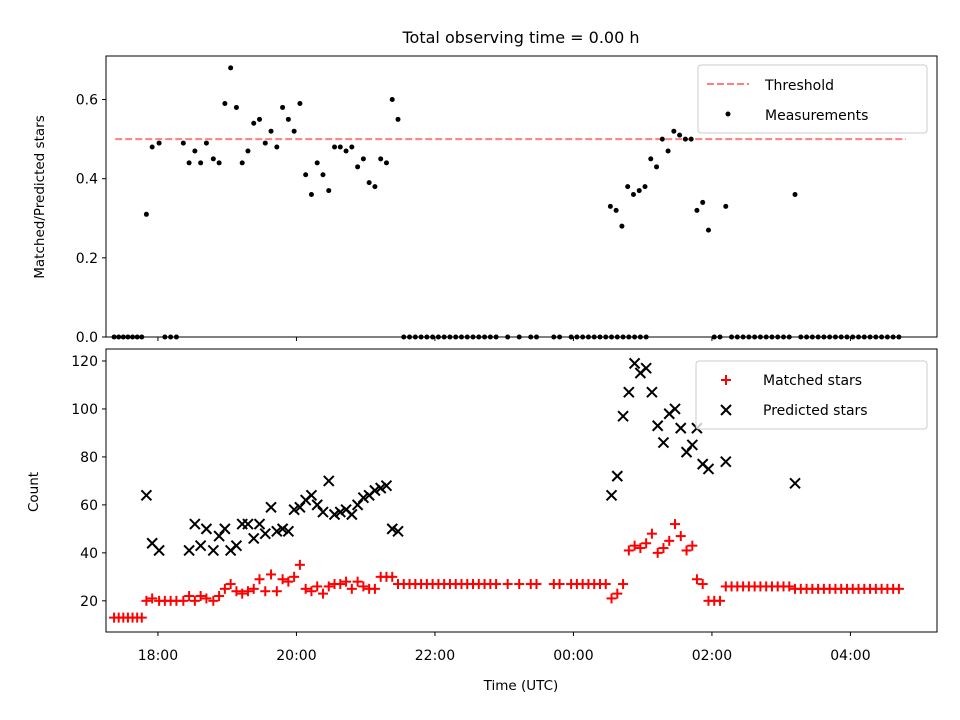  What do you see at coordinates (89, 602) in the screenshot?
I see `bottom-ytick-label: 20` at bounding box center [89, 602].